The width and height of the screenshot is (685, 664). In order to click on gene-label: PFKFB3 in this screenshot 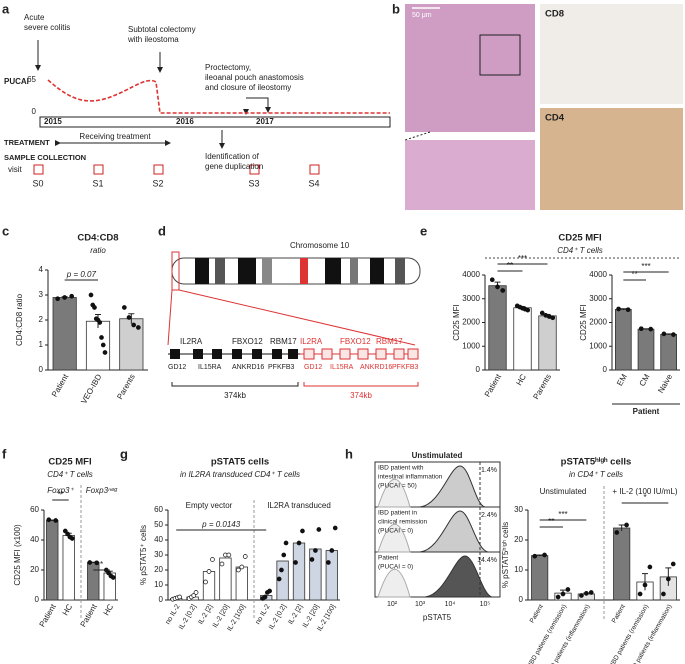, I will do `click(405, 367)`.